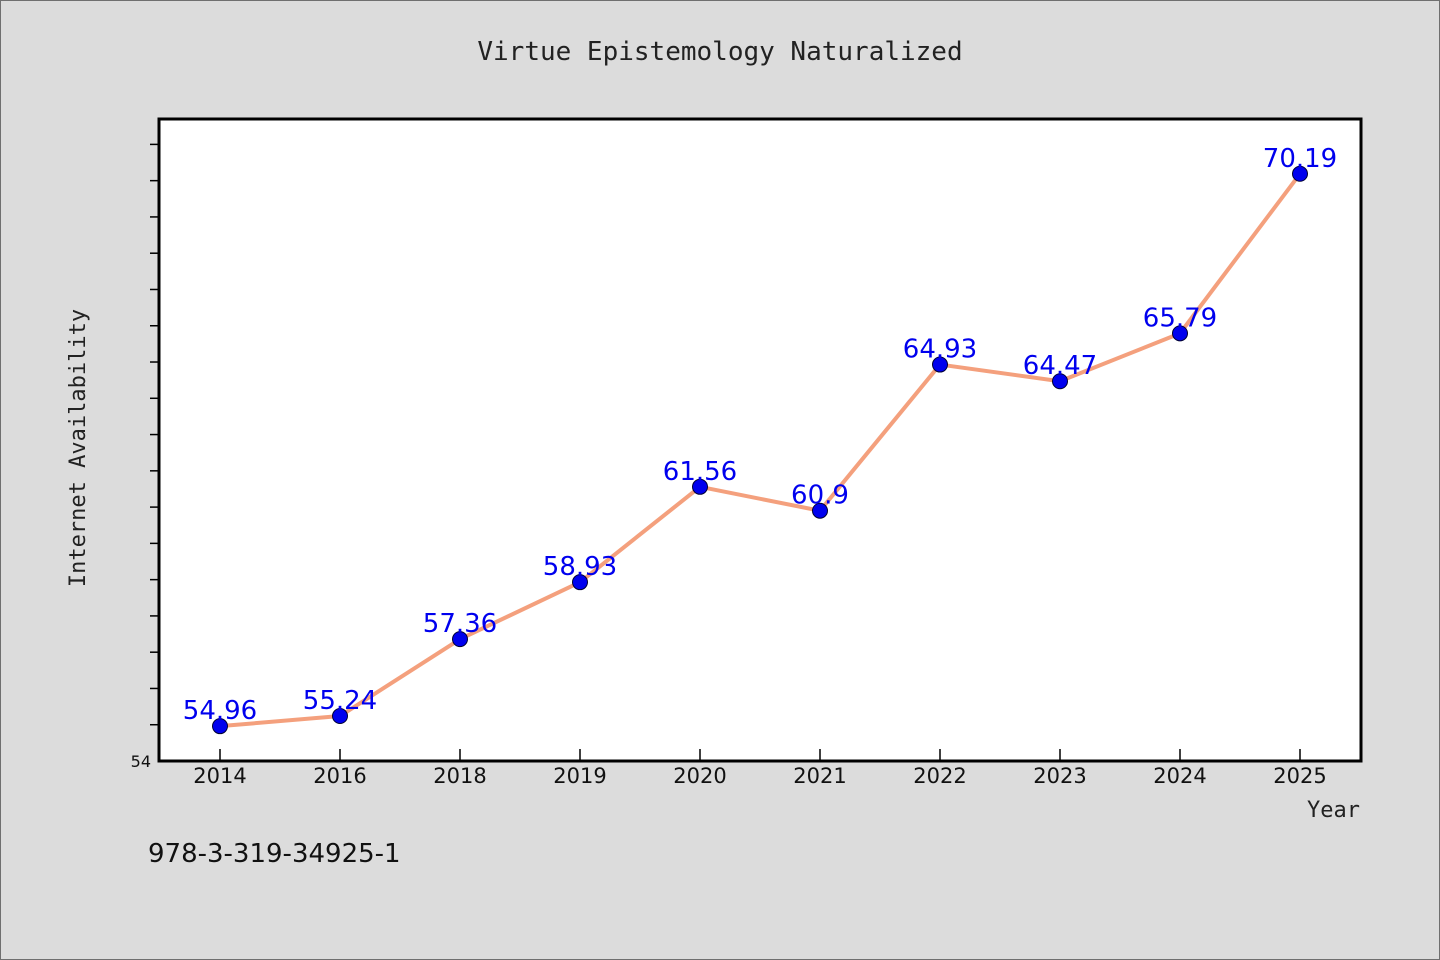 This screenshot has width=1440, height=960. What do you see at coordinates (580, 567) in the screenshot?
I see `data-label: 58.93` at bounding box center [580, 567].